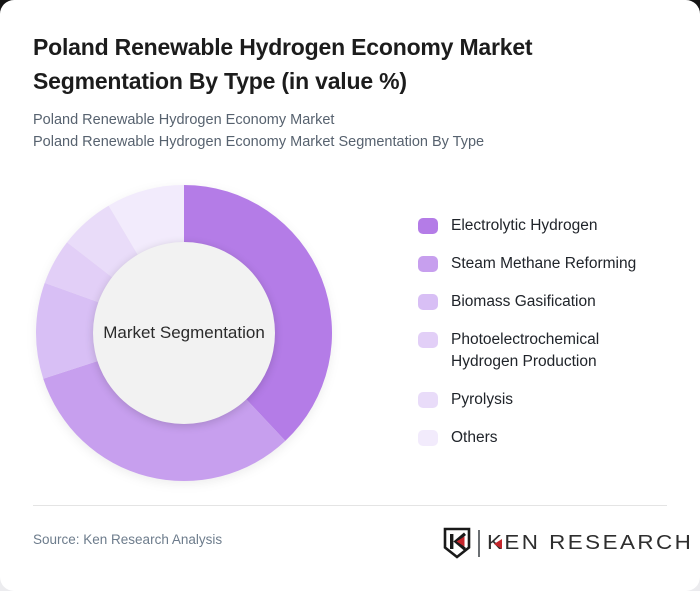  I want to click on subtitle-line-1: Poland Renewable Hydrogen Economy Market, so click(184, 120).